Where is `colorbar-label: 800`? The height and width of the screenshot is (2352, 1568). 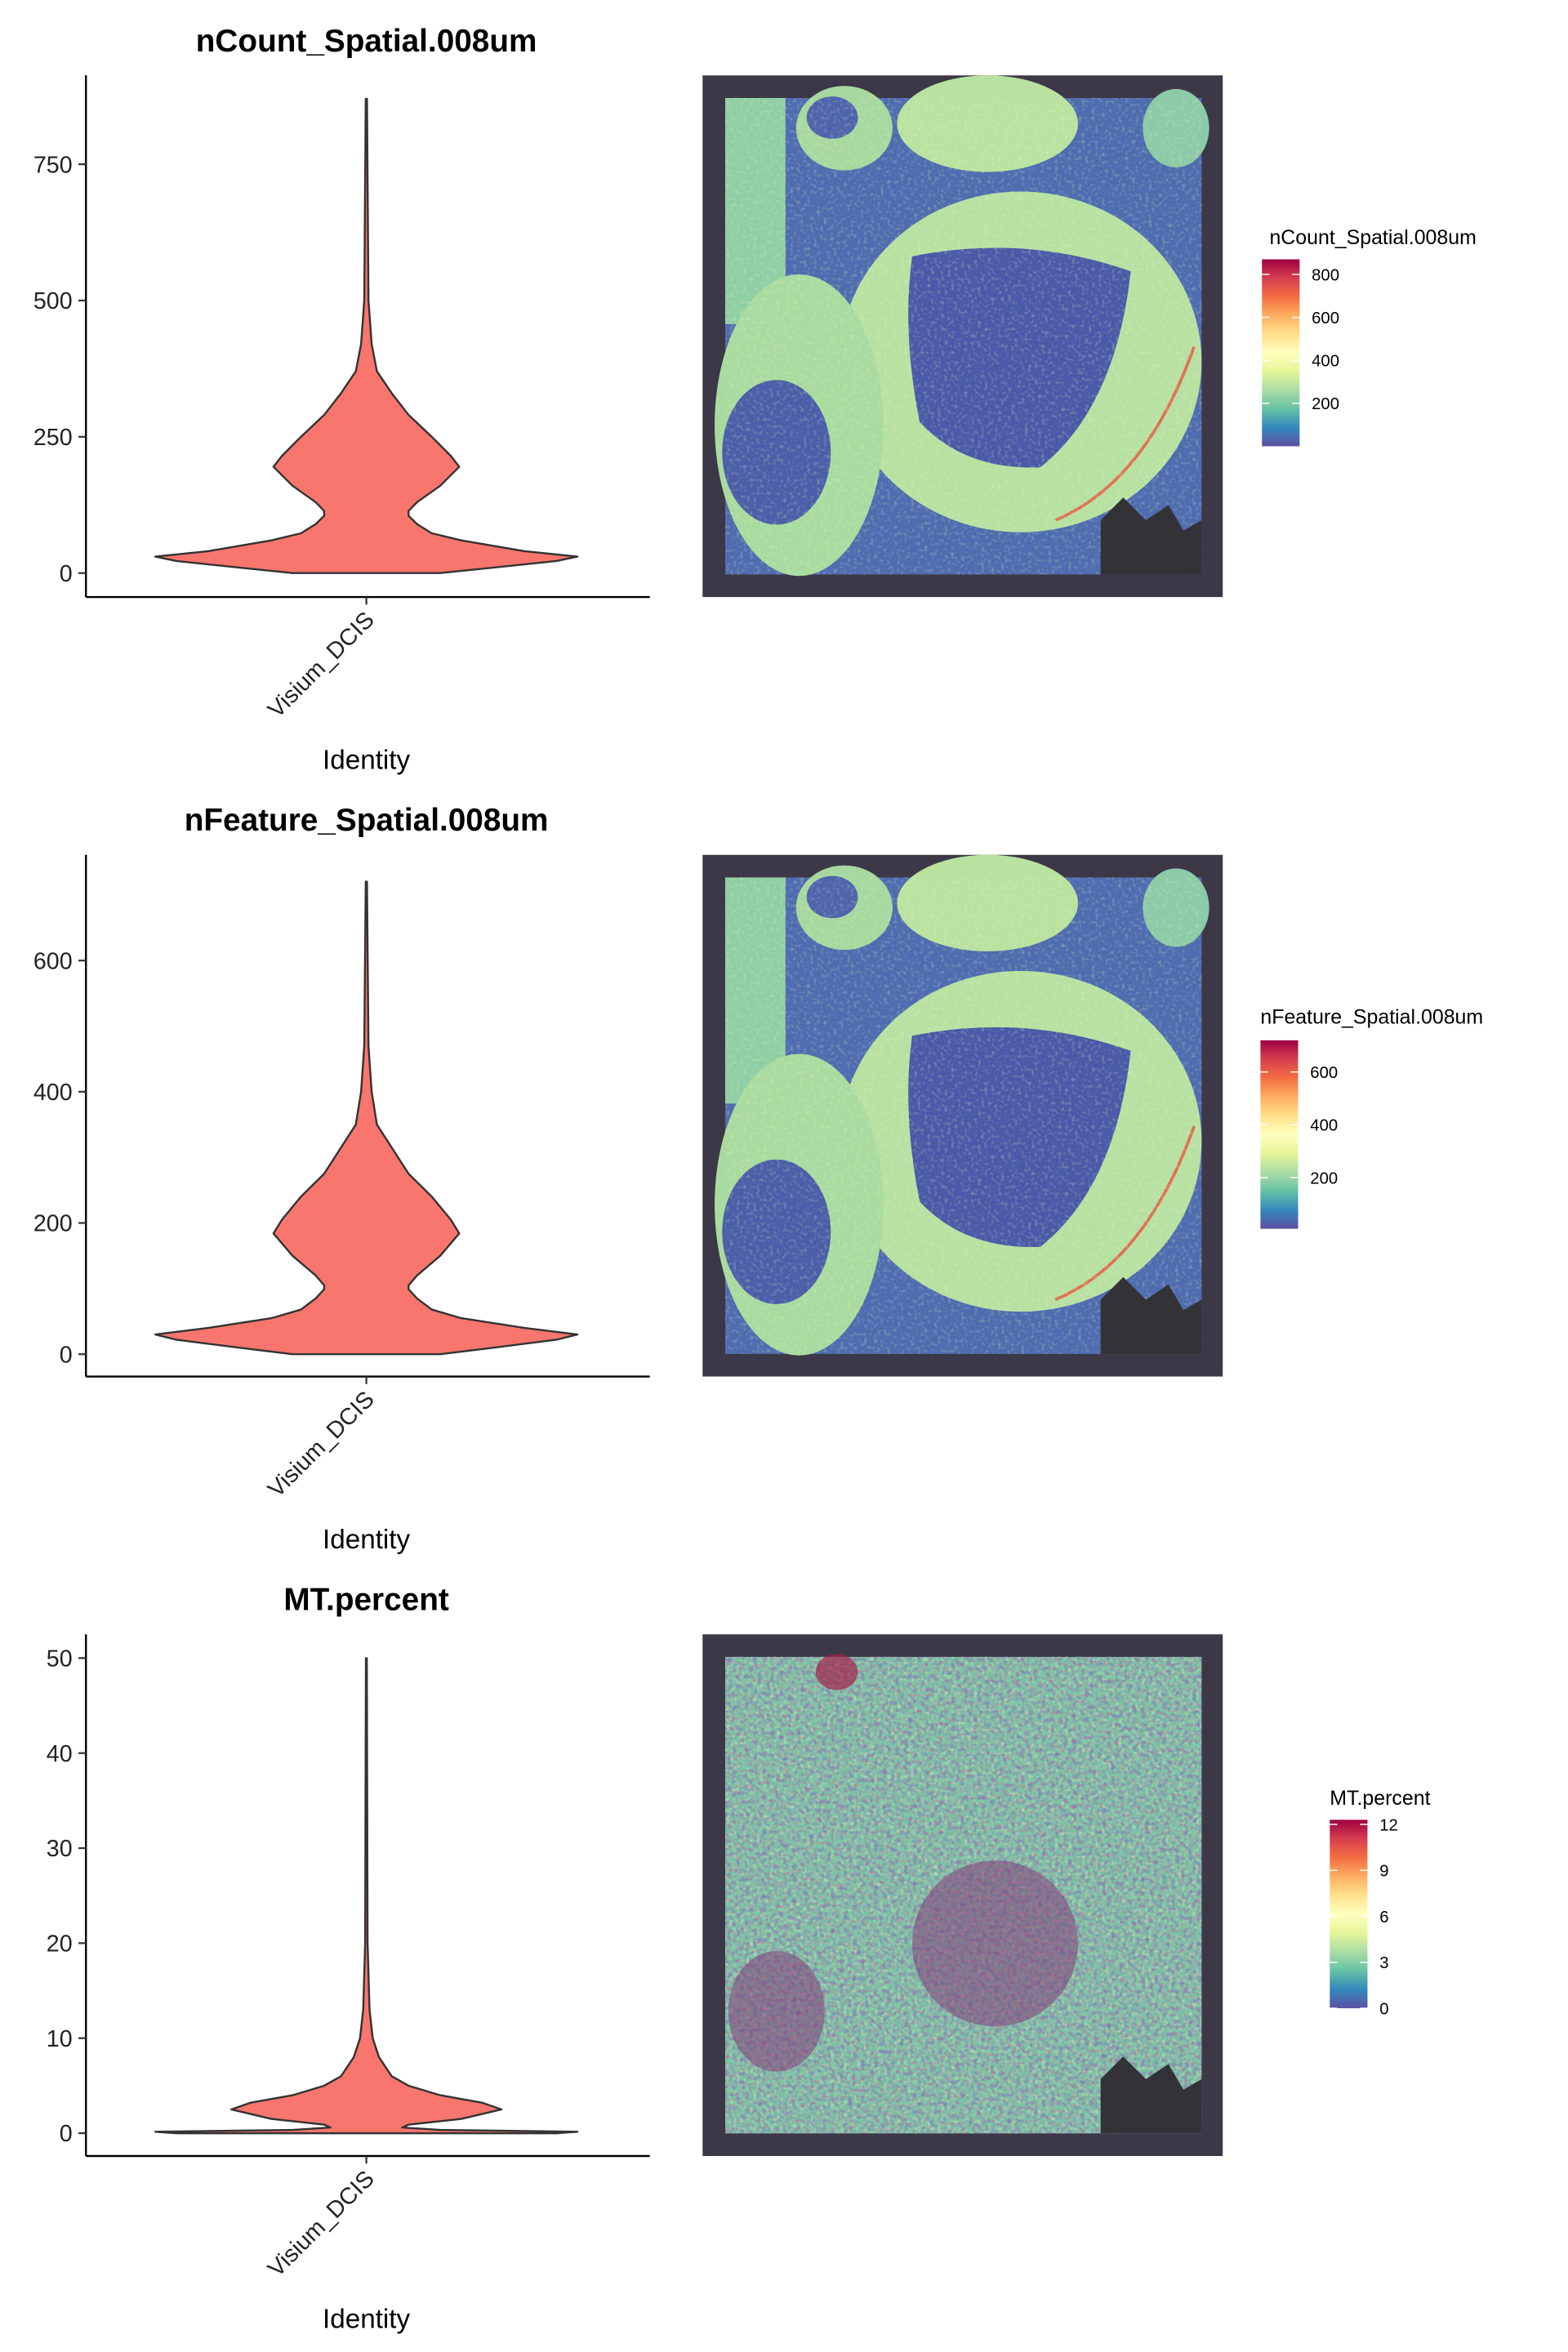 colorbar-label: 800 is located at coordinates (1325, 275).